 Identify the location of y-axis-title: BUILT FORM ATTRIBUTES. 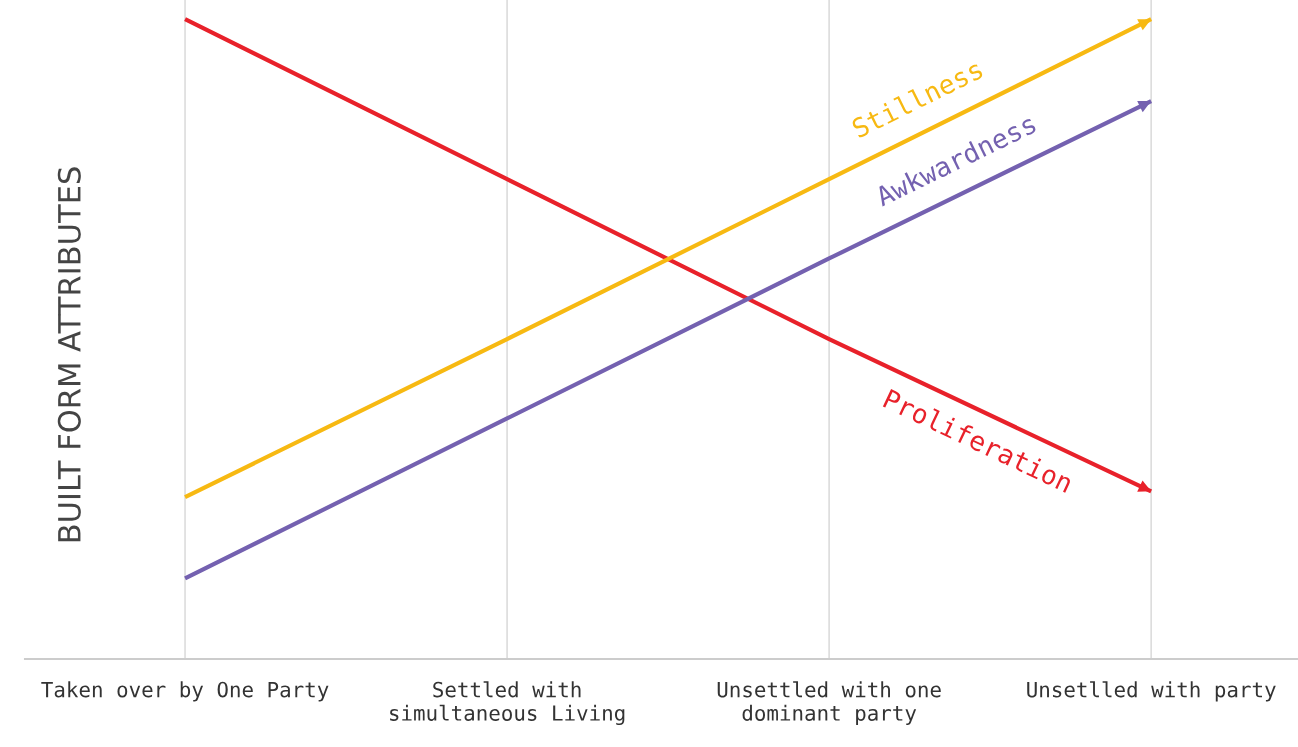
(69, 354).